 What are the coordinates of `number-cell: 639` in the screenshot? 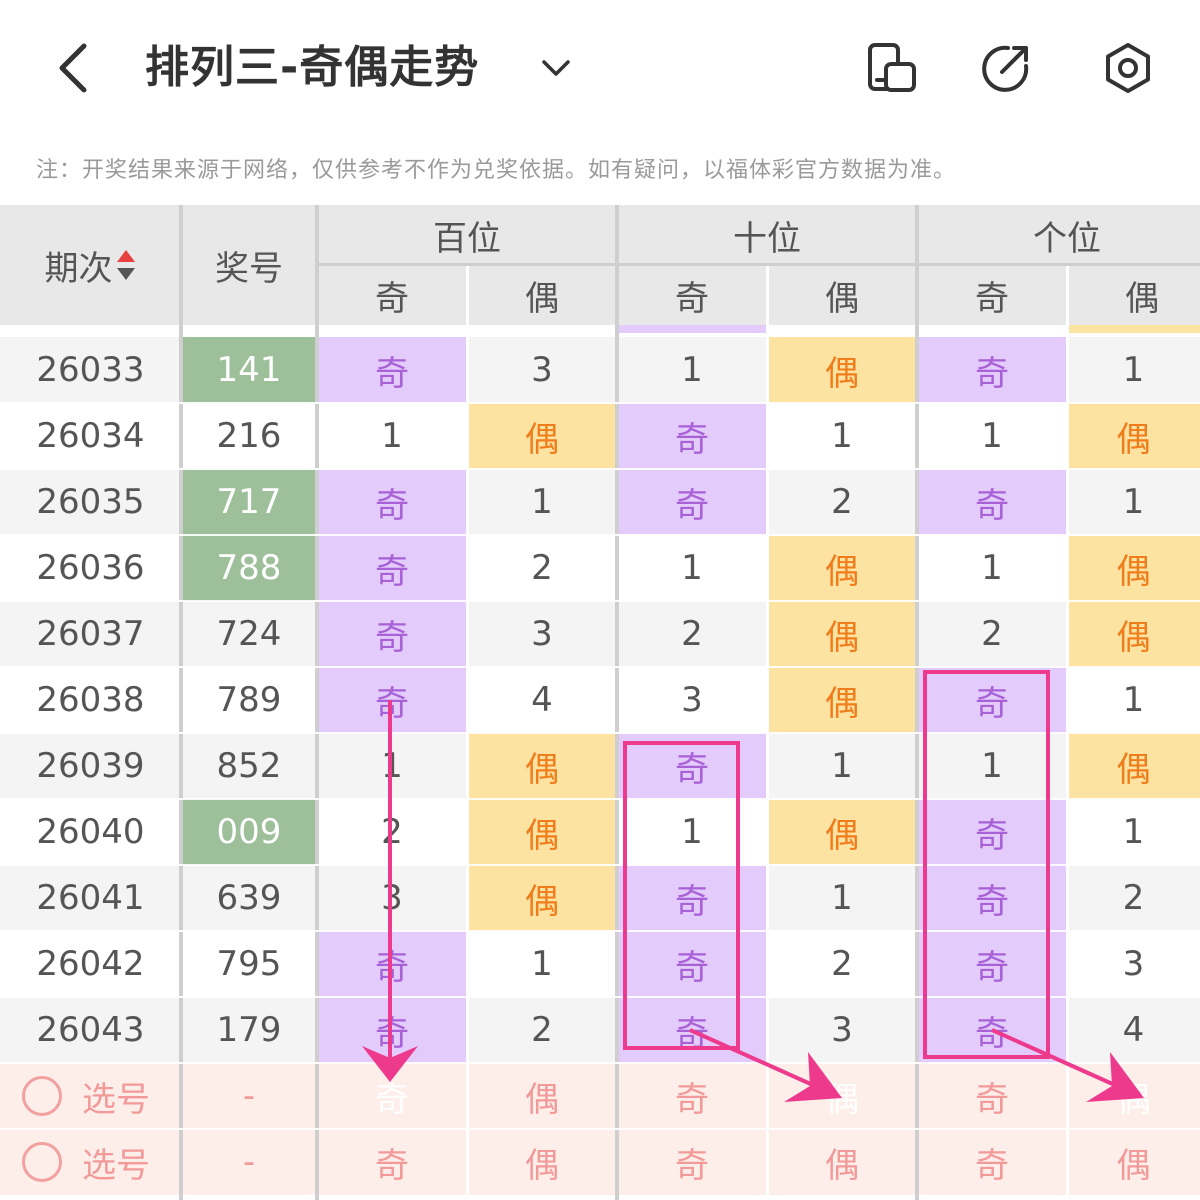 It's located at (249, 898).